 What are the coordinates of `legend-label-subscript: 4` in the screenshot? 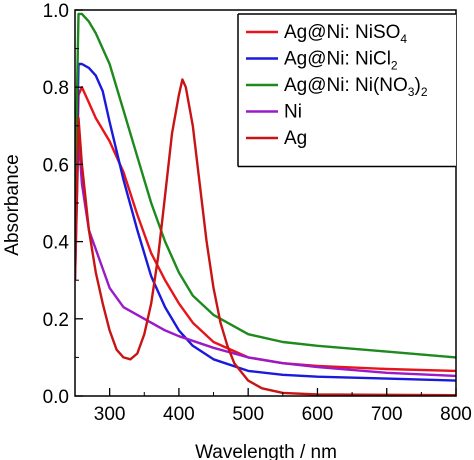 It's located at (403, 39).